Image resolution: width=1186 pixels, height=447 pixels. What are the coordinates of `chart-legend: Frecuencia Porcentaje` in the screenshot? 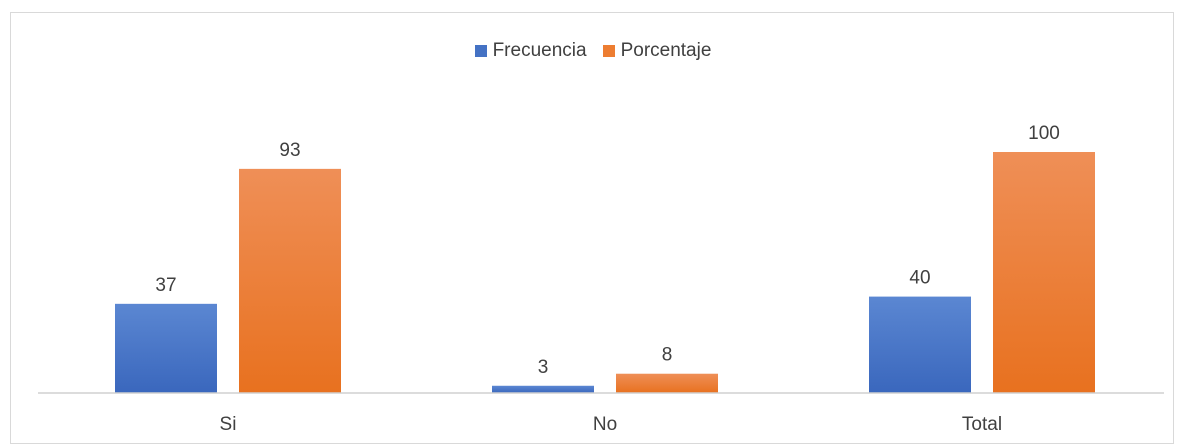 It's located at (593, 51).